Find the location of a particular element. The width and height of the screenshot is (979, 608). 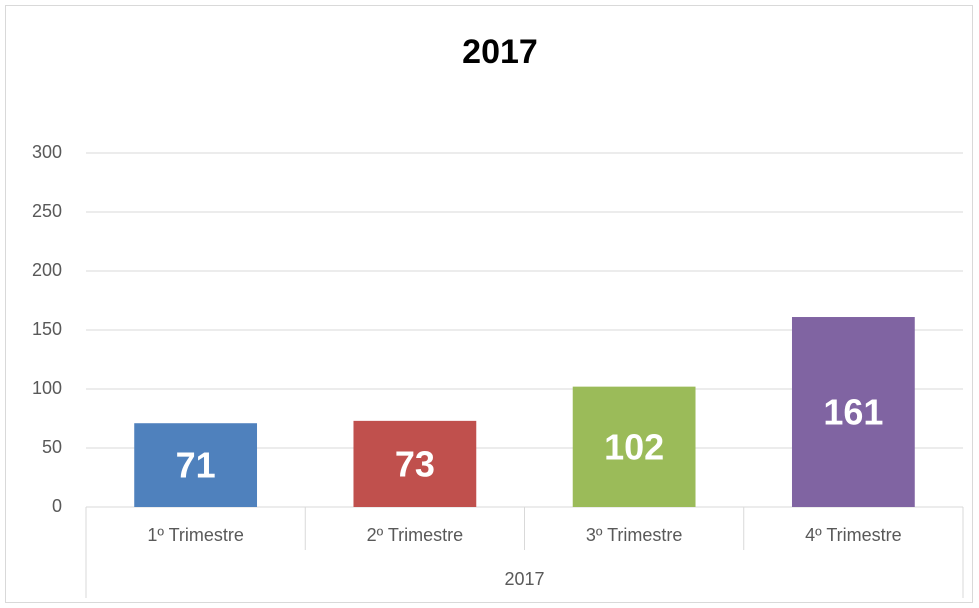

data-label: 161 is located at coordinates (853, 412).